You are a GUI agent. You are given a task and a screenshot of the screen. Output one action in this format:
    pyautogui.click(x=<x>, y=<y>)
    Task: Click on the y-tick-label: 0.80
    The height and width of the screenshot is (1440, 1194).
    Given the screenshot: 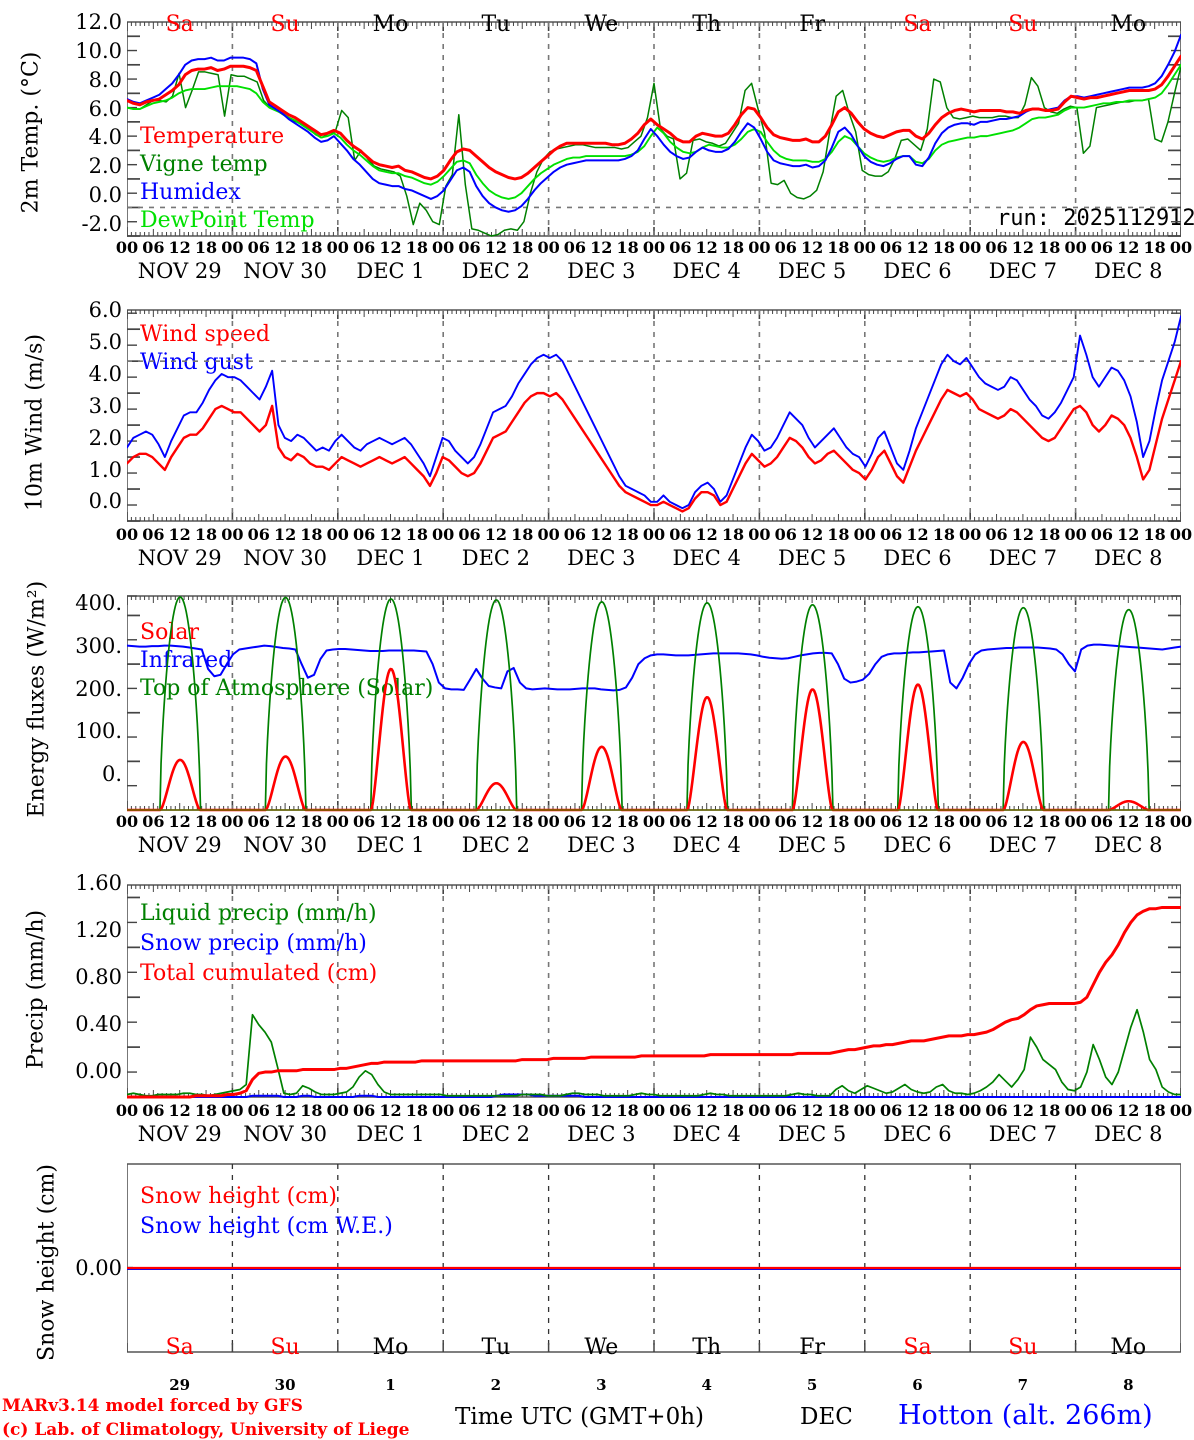 What is the action you would take?
    pyautogui.click(x=98, y=977)
    